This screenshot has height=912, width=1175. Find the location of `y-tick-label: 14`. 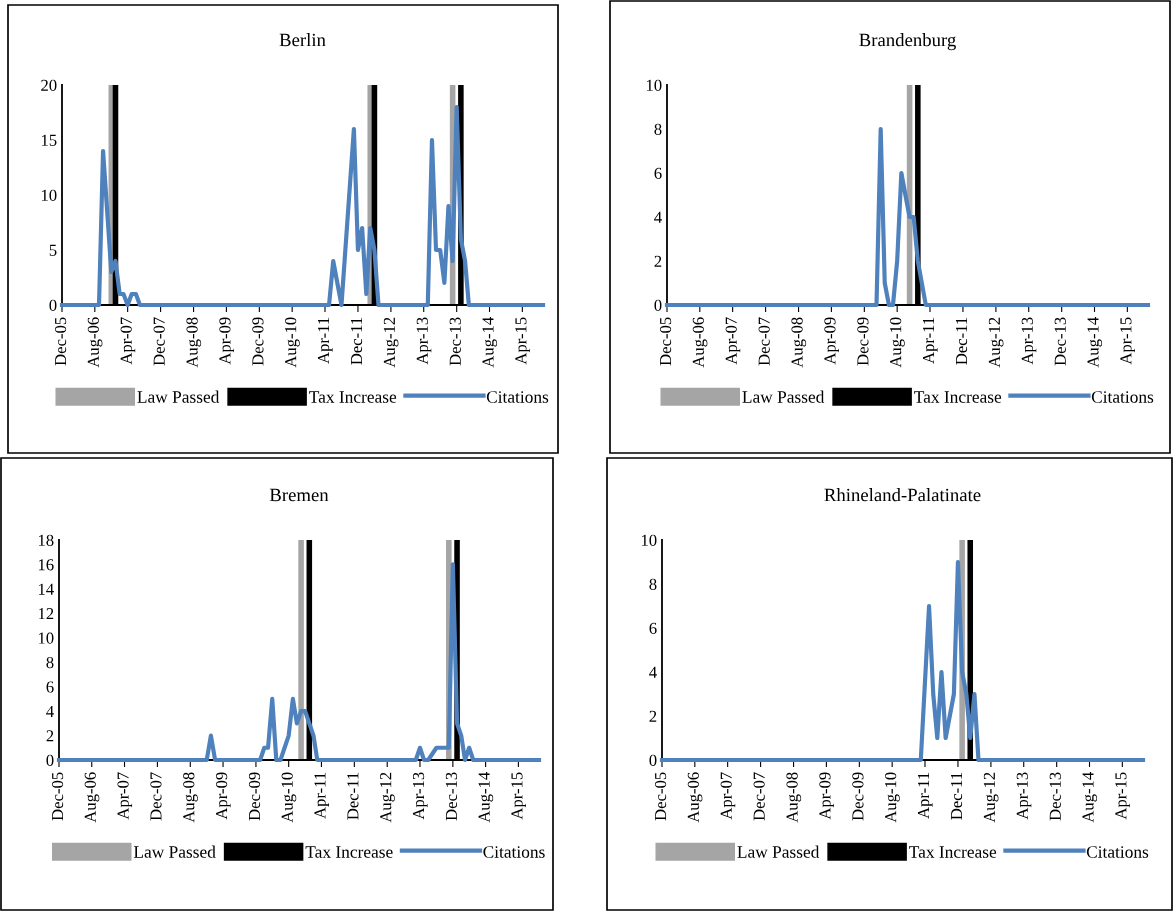

y-tick-label: 14 is located at coordinates (46, 589).